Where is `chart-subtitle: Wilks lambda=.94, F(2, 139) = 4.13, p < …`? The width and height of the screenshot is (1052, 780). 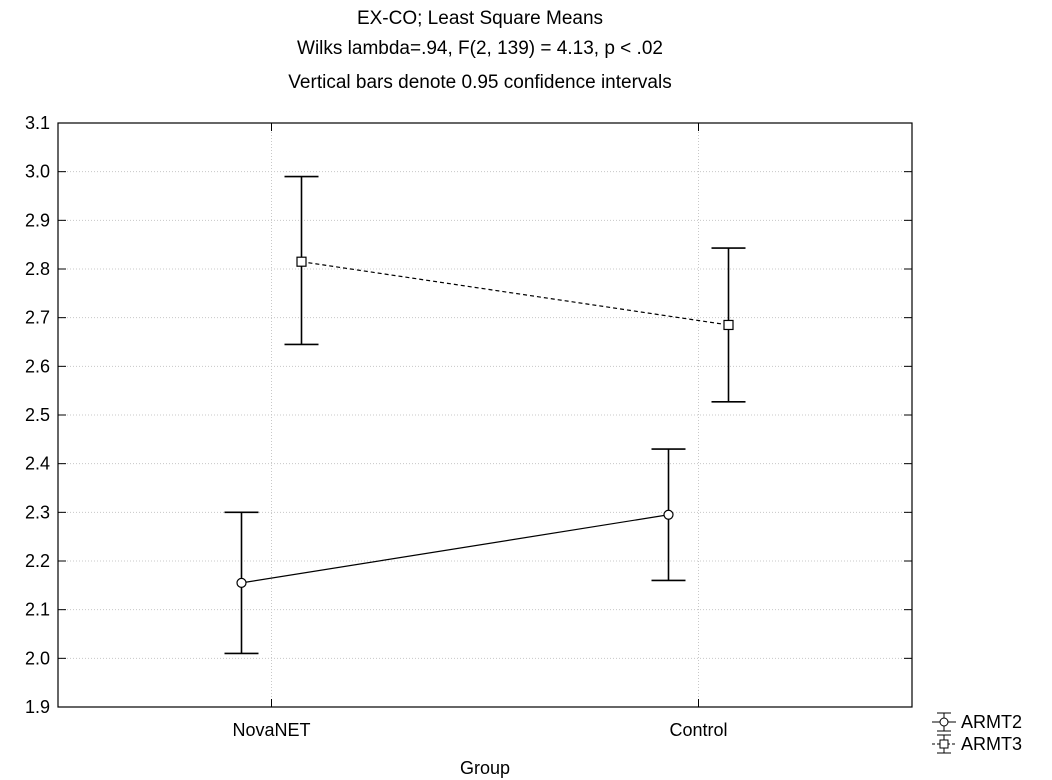
chart-subtitle: Wilks lambda=.94, F(2, 139) = 4.13, p < … is located at coordinates (480, 48).